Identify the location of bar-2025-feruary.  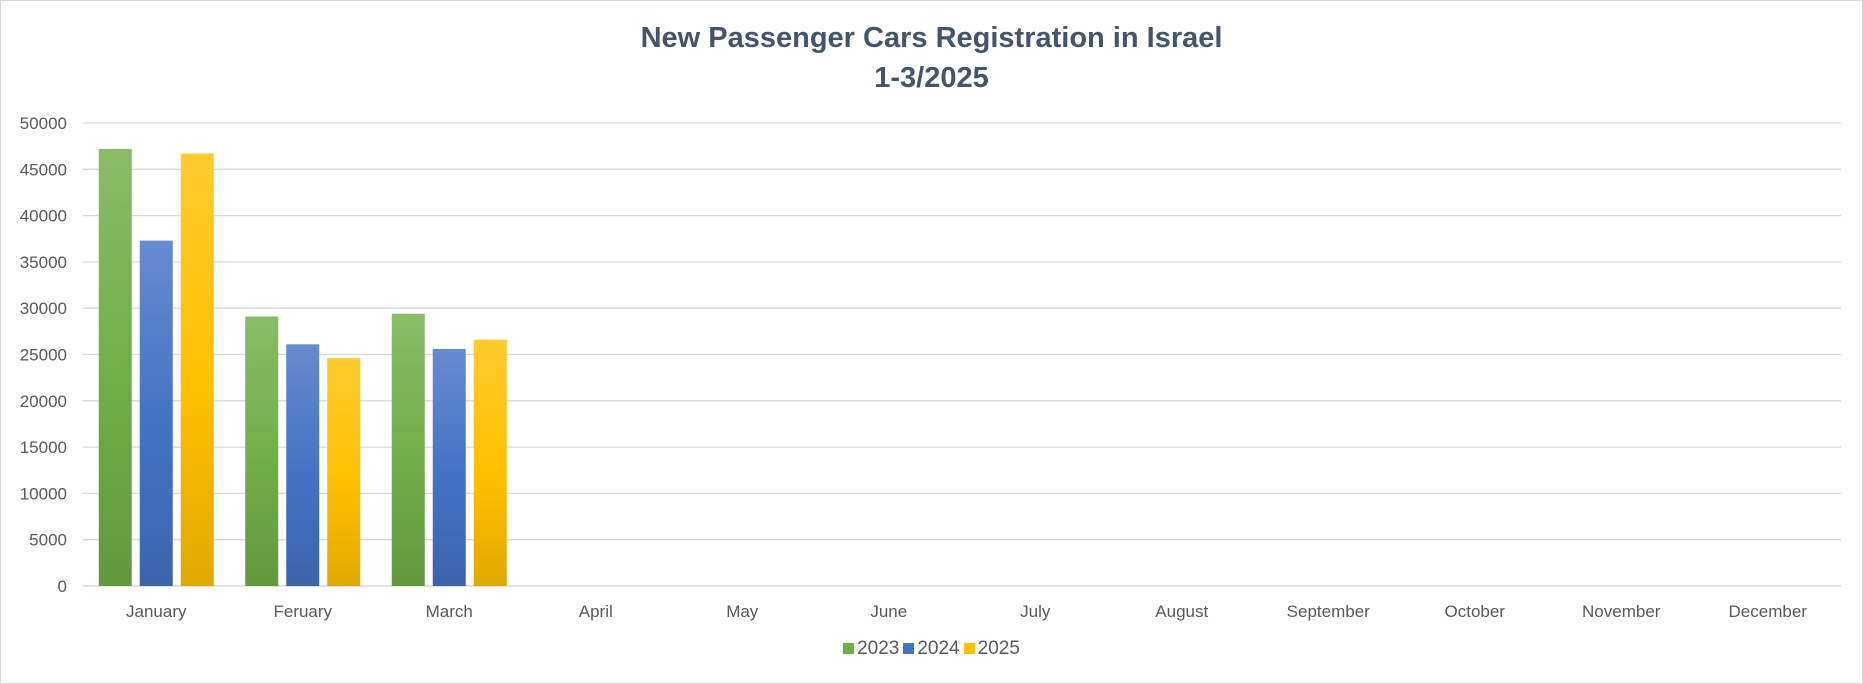
(344, 472).